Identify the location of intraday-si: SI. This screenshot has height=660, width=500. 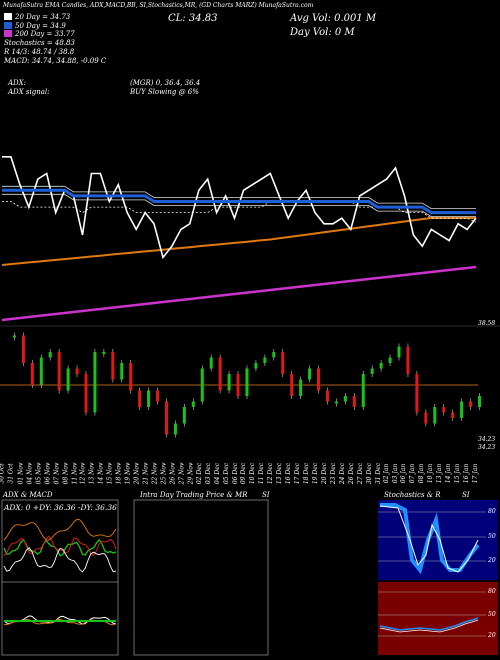
(266, 495).